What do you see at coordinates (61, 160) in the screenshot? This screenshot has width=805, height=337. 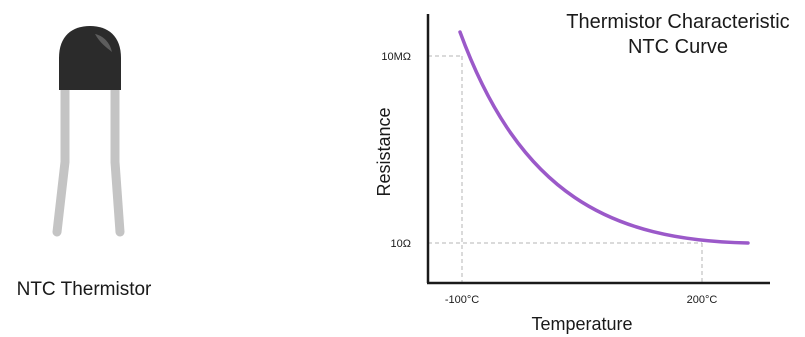 I see `thermistor-lead-left` at bounding box center [61, 160].